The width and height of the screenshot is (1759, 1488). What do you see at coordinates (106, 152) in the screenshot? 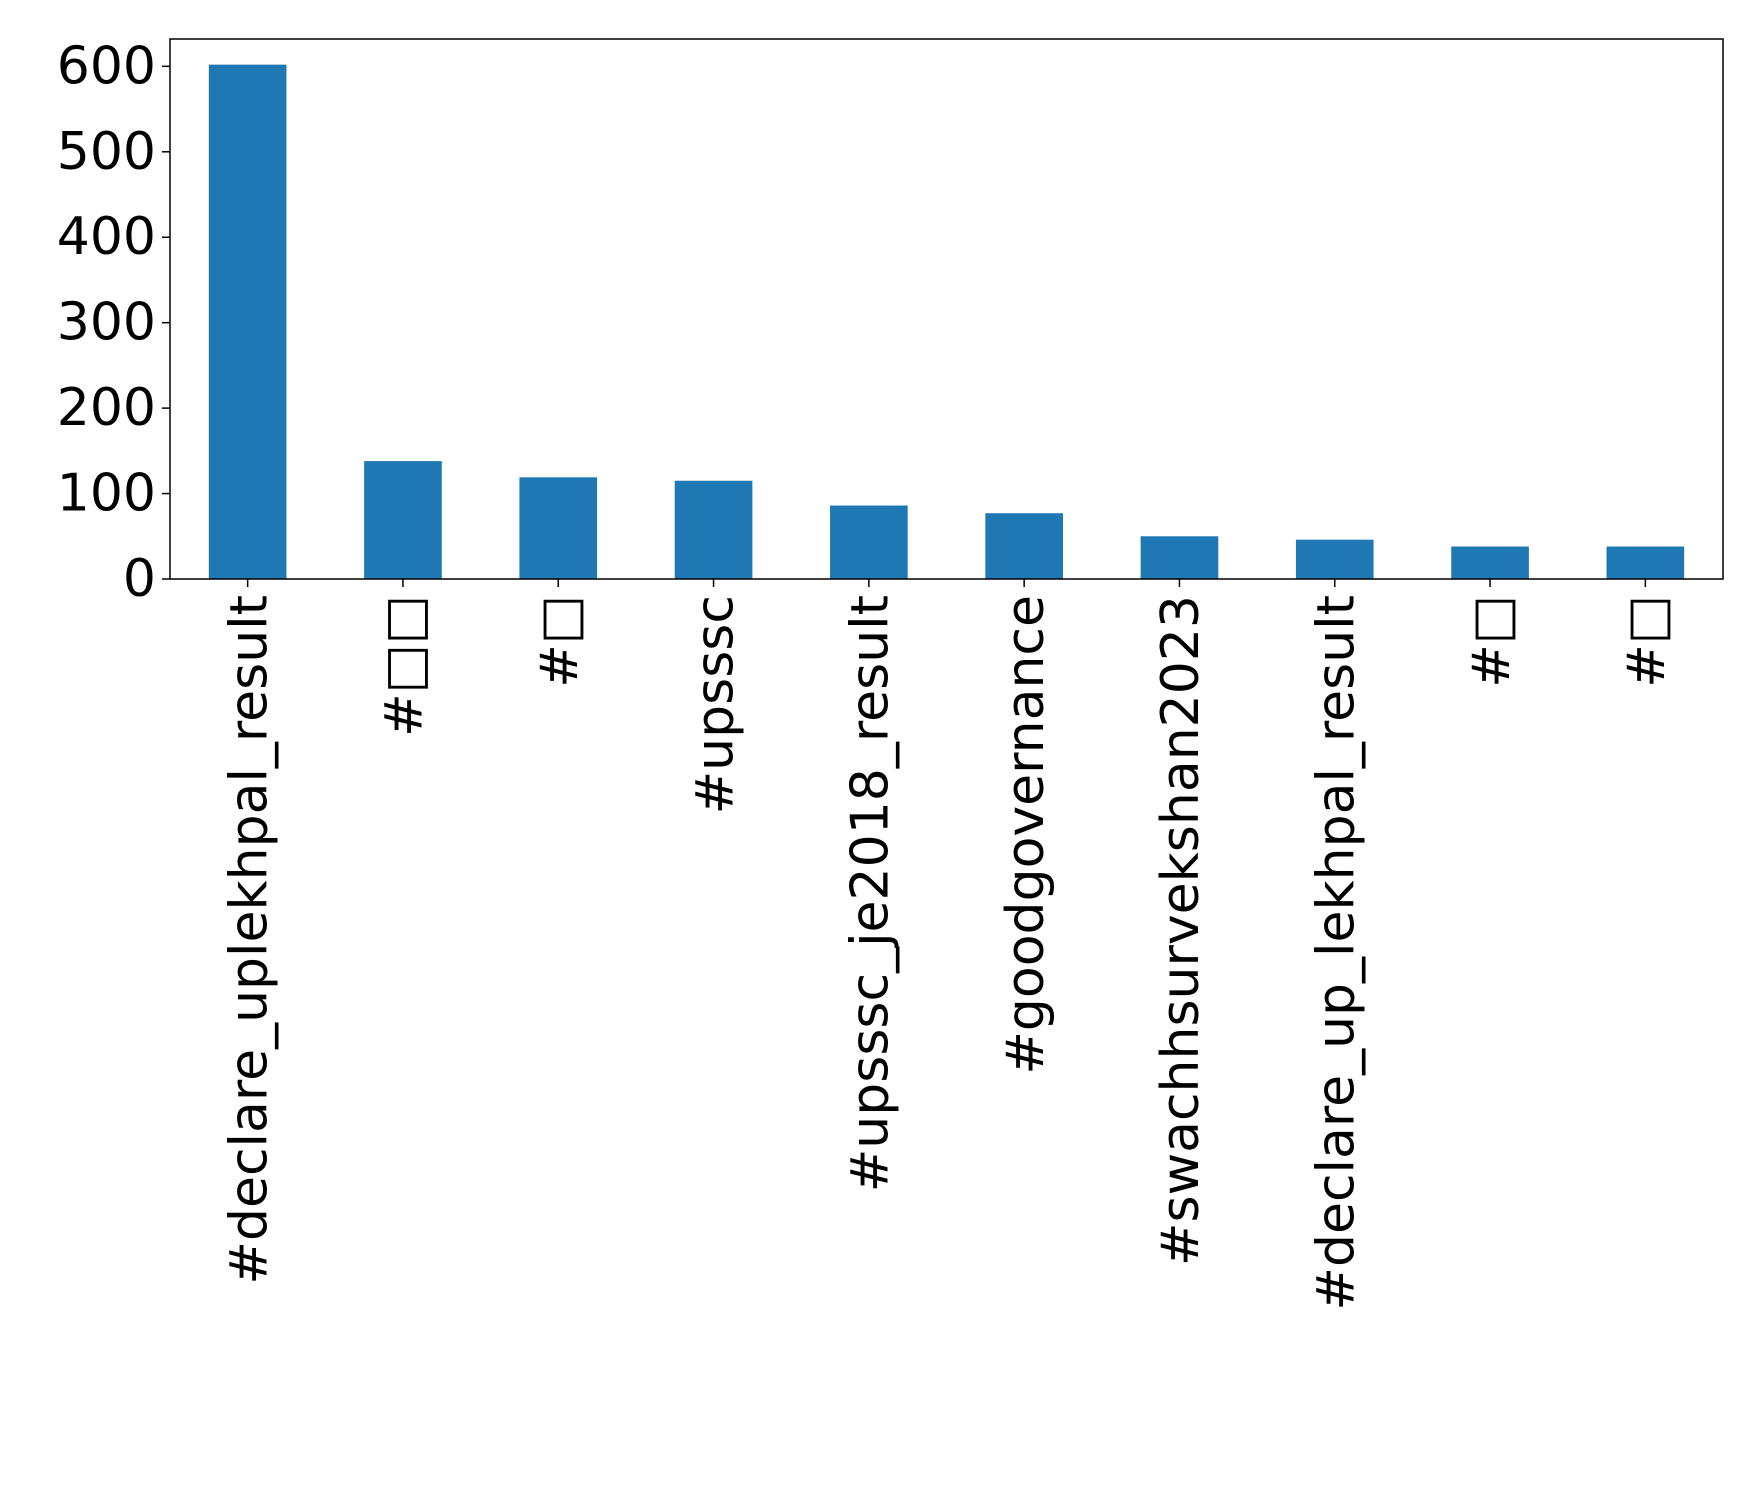
I see `y-tick-label-5: 500` at bounding box center [106, 152].